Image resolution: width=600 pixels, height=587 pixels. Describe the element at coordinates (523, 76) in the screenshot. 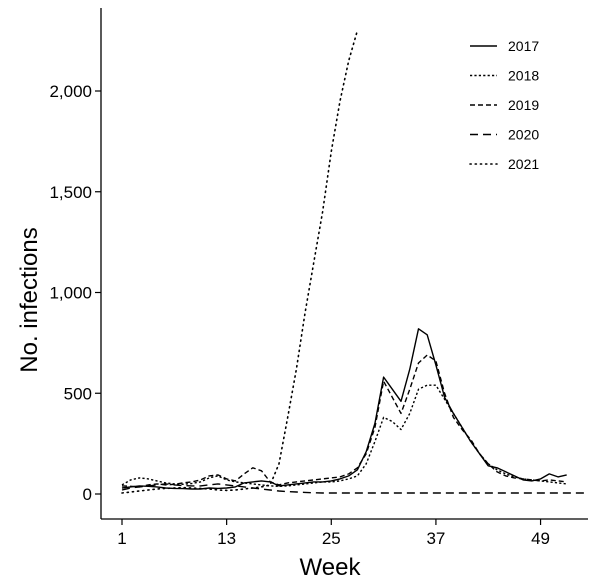

I see `legend-label-2018: 2018` at that location.